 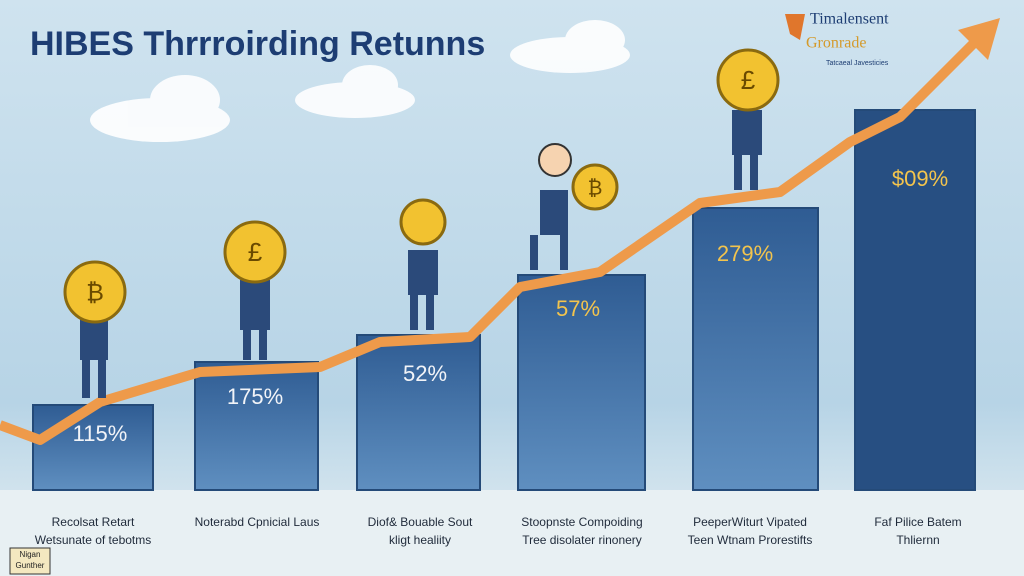 What do you see at coordinates (93, 522) in the screenshot?
I see `caption: Recolsat Retart` at bounding box center [93, 522].